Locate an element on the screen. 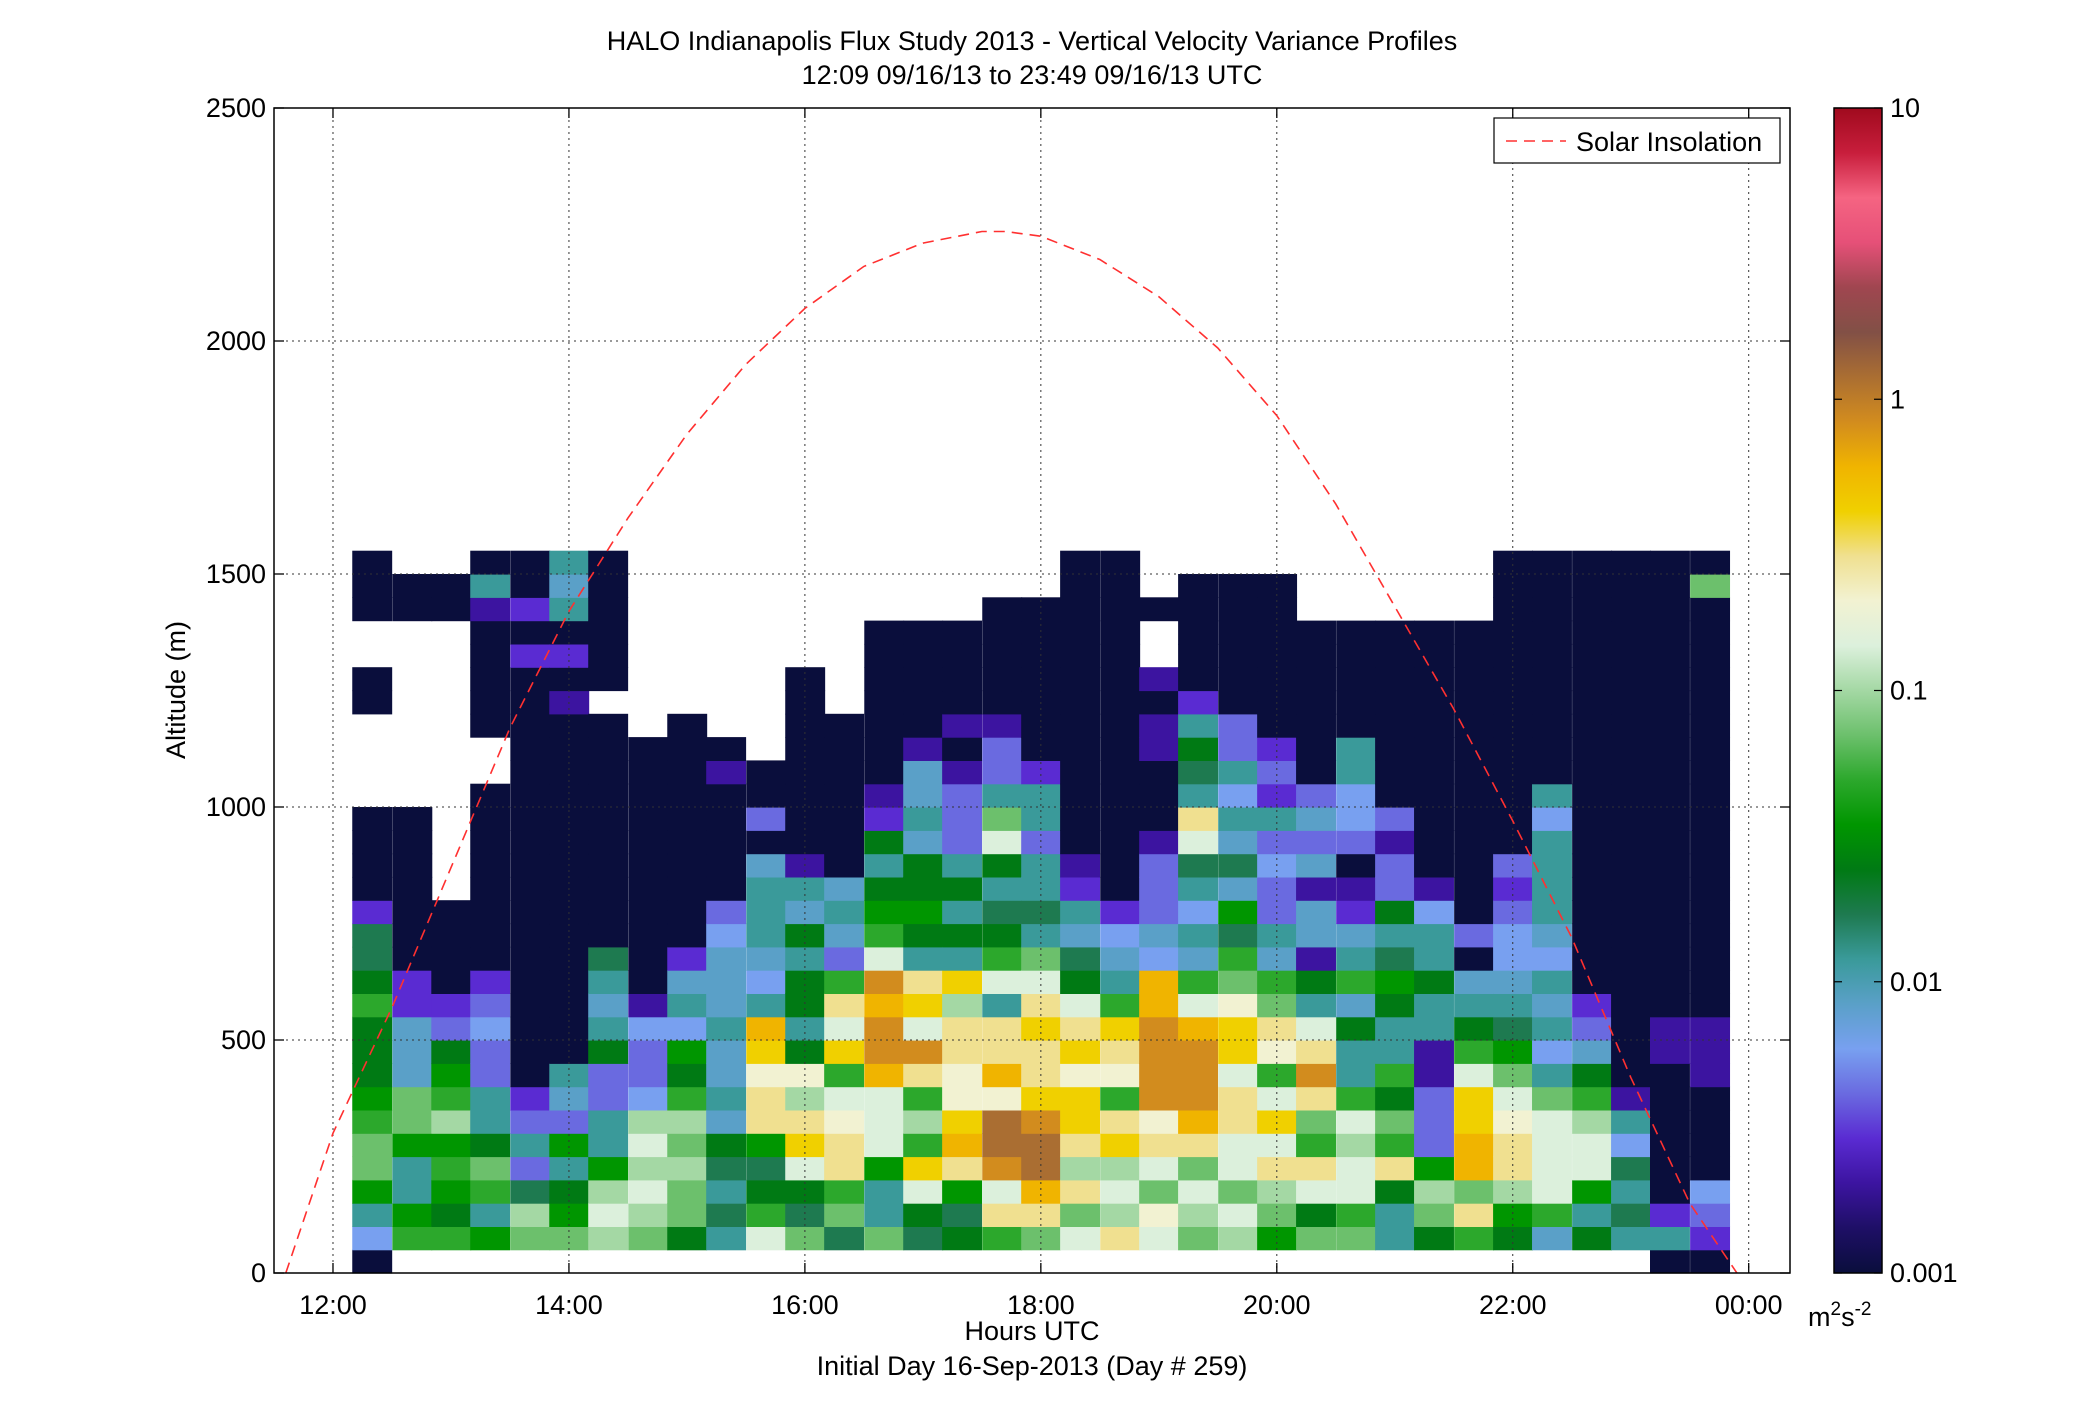 This screenshot has width=2098, height=1425. legend-label: Solar Insolation is located at coordinates (1669, 142).